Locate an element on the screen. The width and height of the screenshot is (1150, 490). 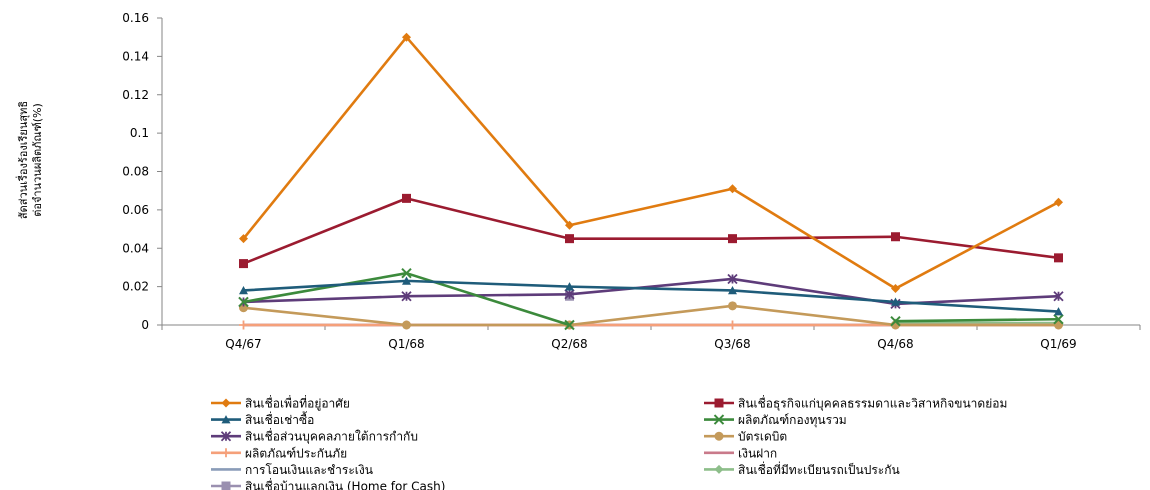
y-tick-label: 0.1 is located at coordinates (139, 133).